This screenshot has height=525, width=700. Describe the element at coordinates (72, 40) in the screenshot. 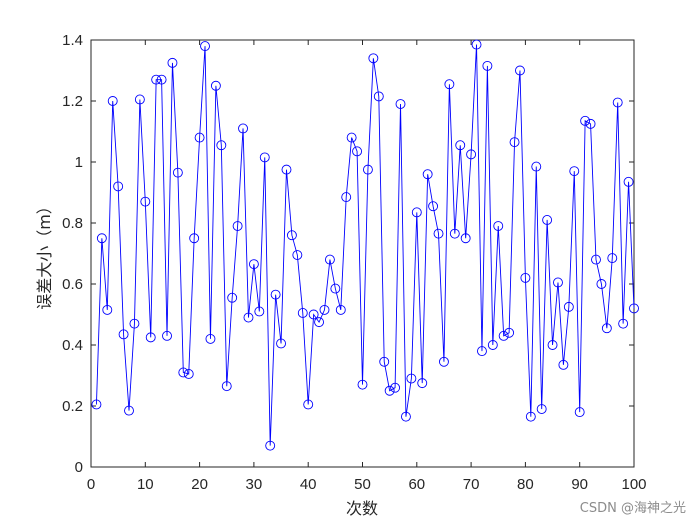

I see `y-tick-label: 1.4` at that location.